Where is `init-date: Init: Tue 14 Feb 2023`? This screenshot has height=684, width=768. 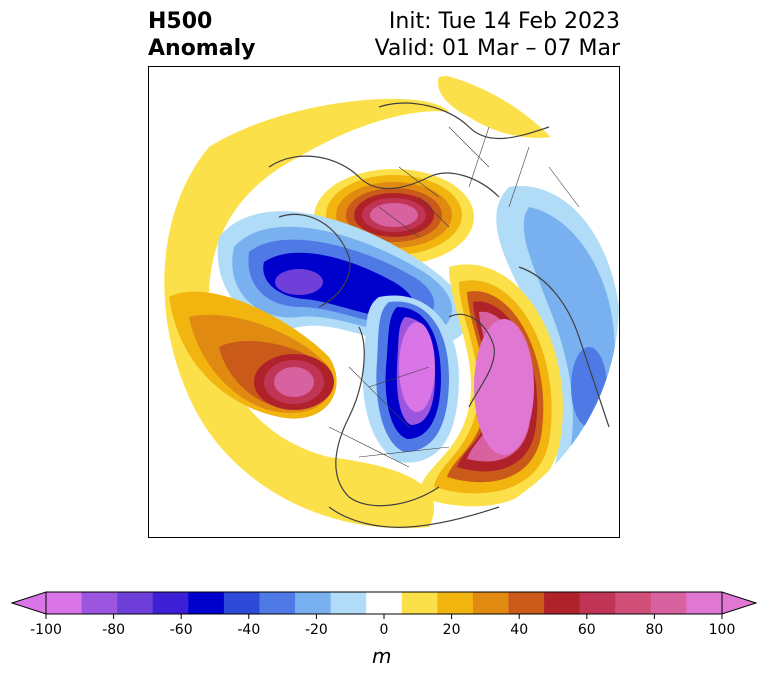 init-date: Init: Tue 14 Feb 2023 is located at coordinates (504, 21).